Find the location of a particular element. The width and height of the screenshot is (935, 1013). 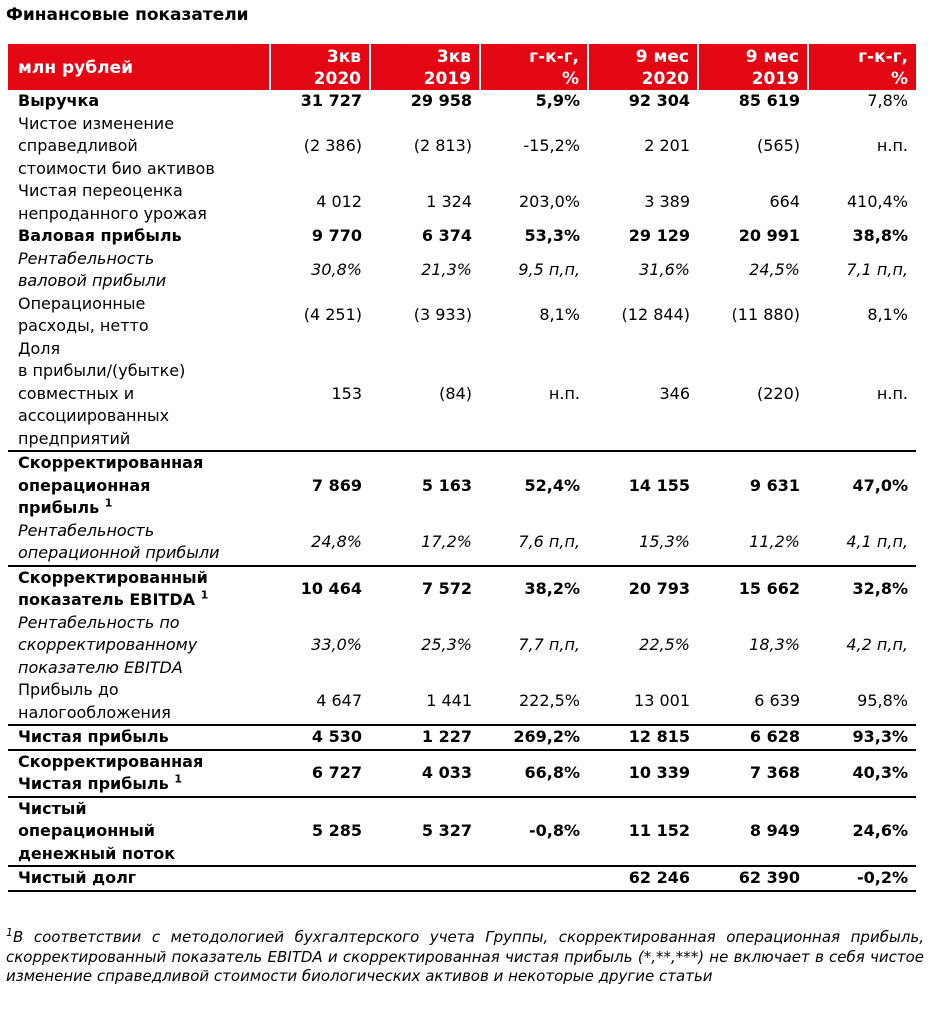

value-cell: 38,8% is located at coordinates (880, 235).